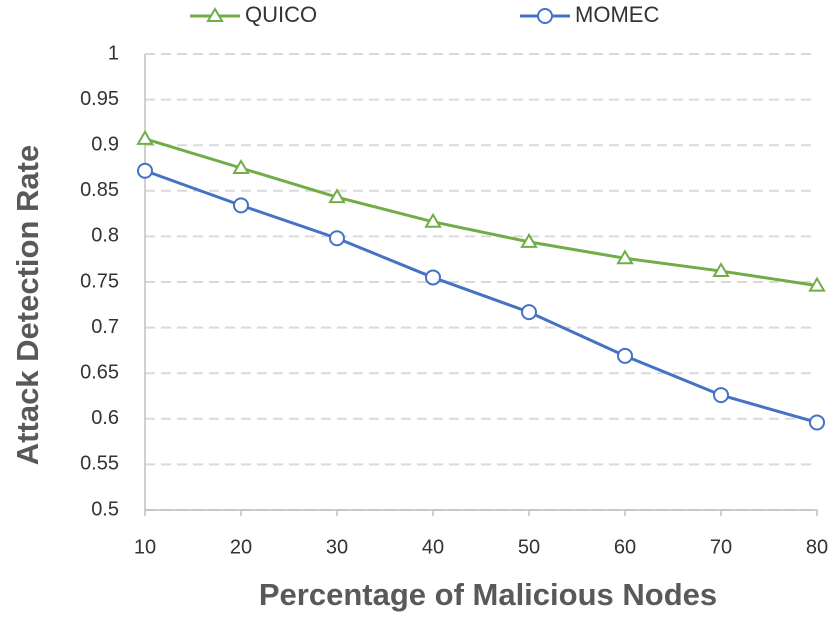 The width and height of the screenshot is (833, 618). I want to click on y-tick-label: 0.6, so click(105, 418).